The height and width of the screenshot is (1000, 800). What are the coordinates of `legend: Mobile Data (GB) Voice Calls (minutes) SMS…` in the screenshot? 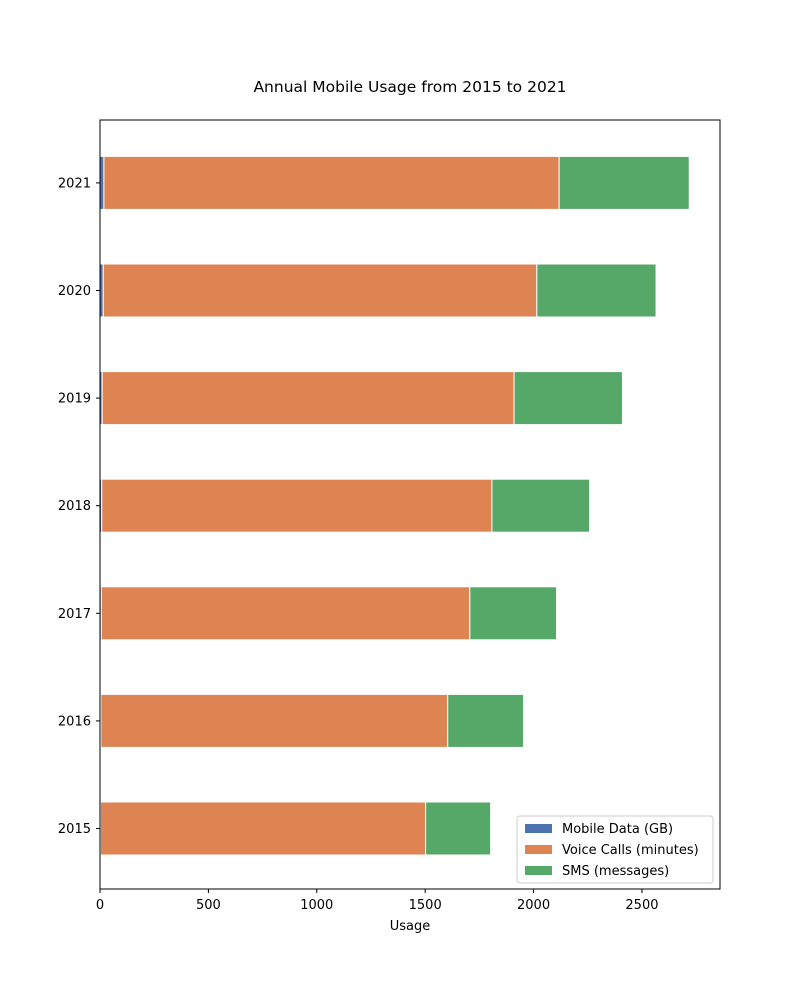 It's located at (615, 849).